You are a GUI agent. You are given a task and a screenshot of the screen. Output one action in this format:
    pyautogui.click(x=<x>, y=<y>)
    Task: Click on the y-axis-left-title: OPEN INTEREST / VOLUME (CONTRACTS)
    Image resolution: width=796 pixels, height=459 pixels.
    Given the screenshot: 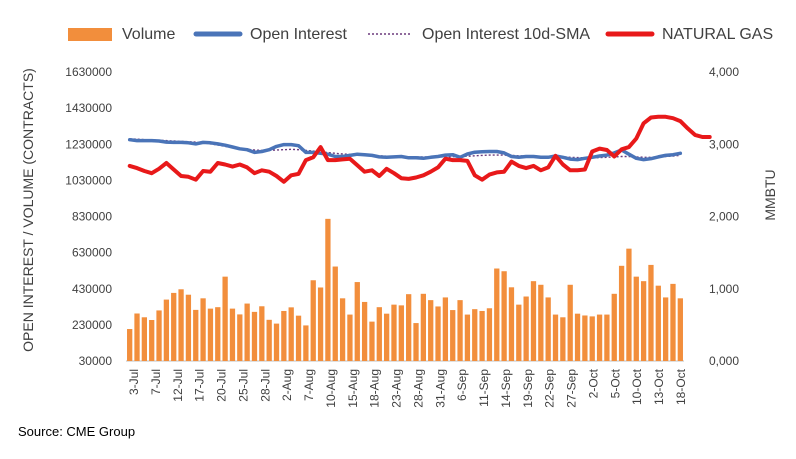 What is the action you would take?
    pyautogui.click(x=28, y=210)
    